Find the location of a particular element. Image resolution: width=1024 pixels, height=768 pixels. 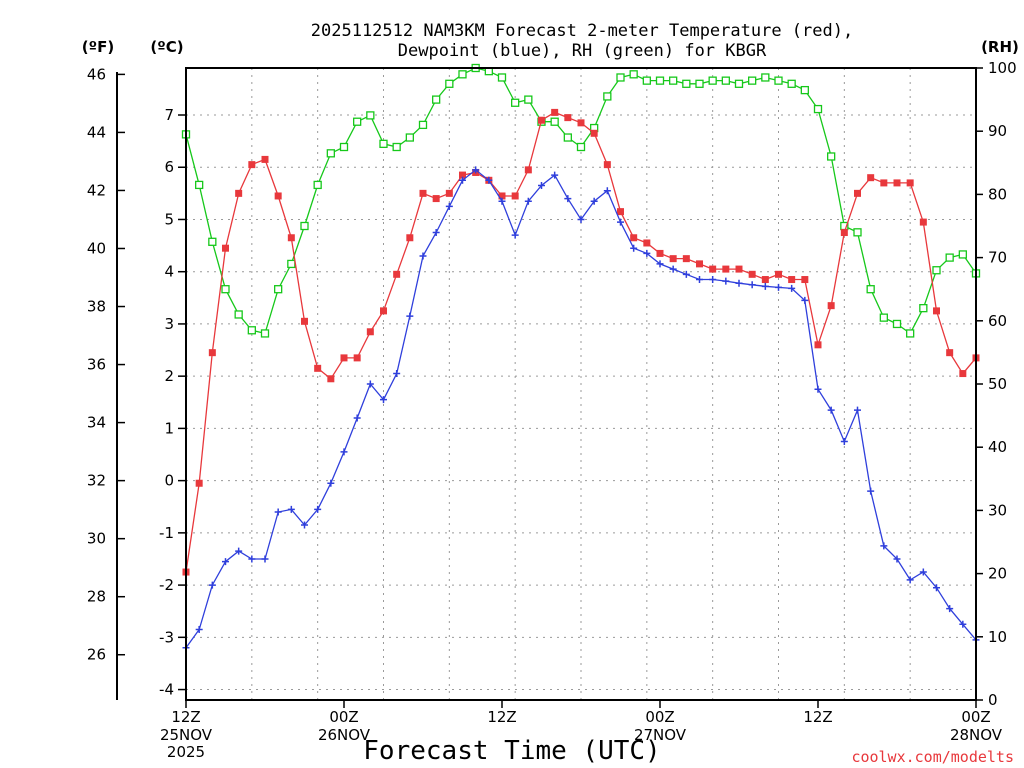

fahrenheit-tick-label: 44 is located at coordinates (96, 132).